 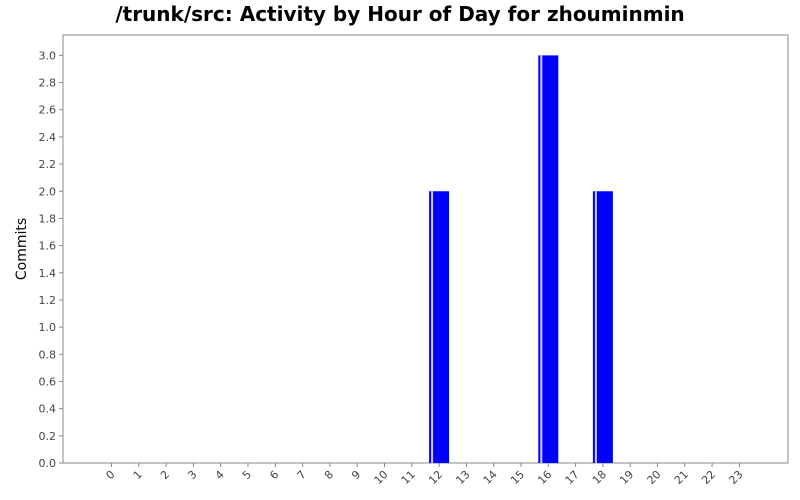 What do you see at coordinates (48, 218) in the screenshot?
I see `y-tick-label: 1.8` at bounding box center [48, 218].